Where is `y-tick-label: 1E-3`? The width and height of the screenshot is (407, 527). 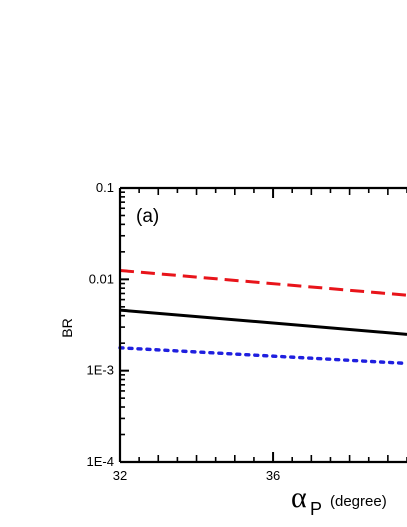
y-tick-label: 1E-3 is located at coordinates (100, 370).